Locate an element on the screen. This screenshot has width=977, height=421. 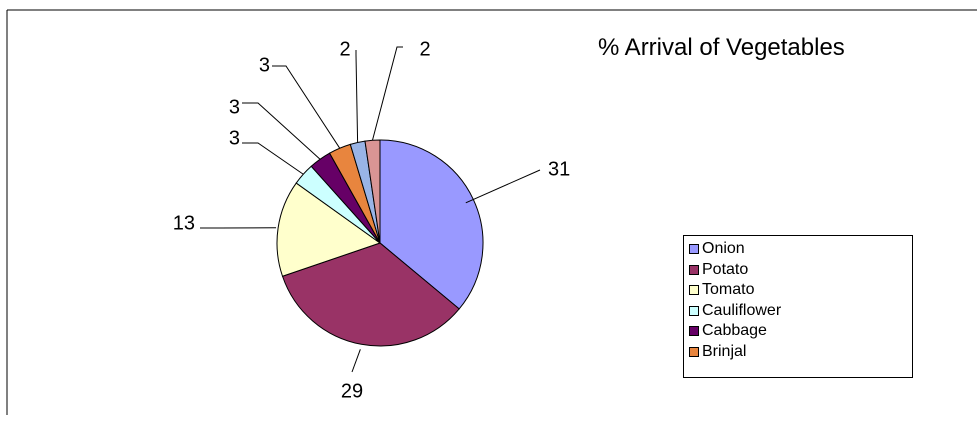
legend-label: Potato is located at coordinates (725, 269).